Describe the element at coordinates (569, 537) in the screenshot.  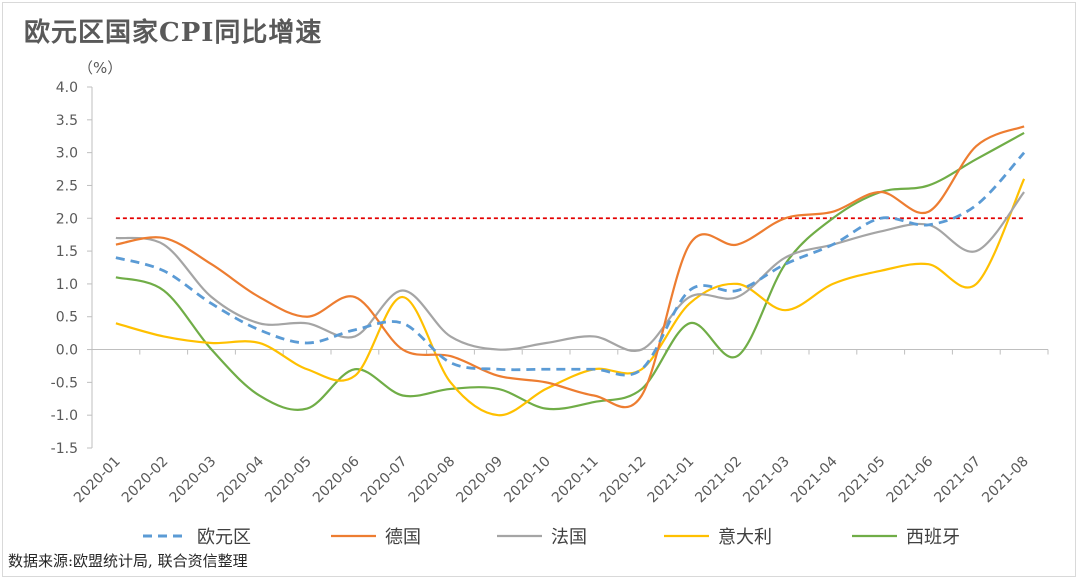
I see `legend-label: 法国` at that location.